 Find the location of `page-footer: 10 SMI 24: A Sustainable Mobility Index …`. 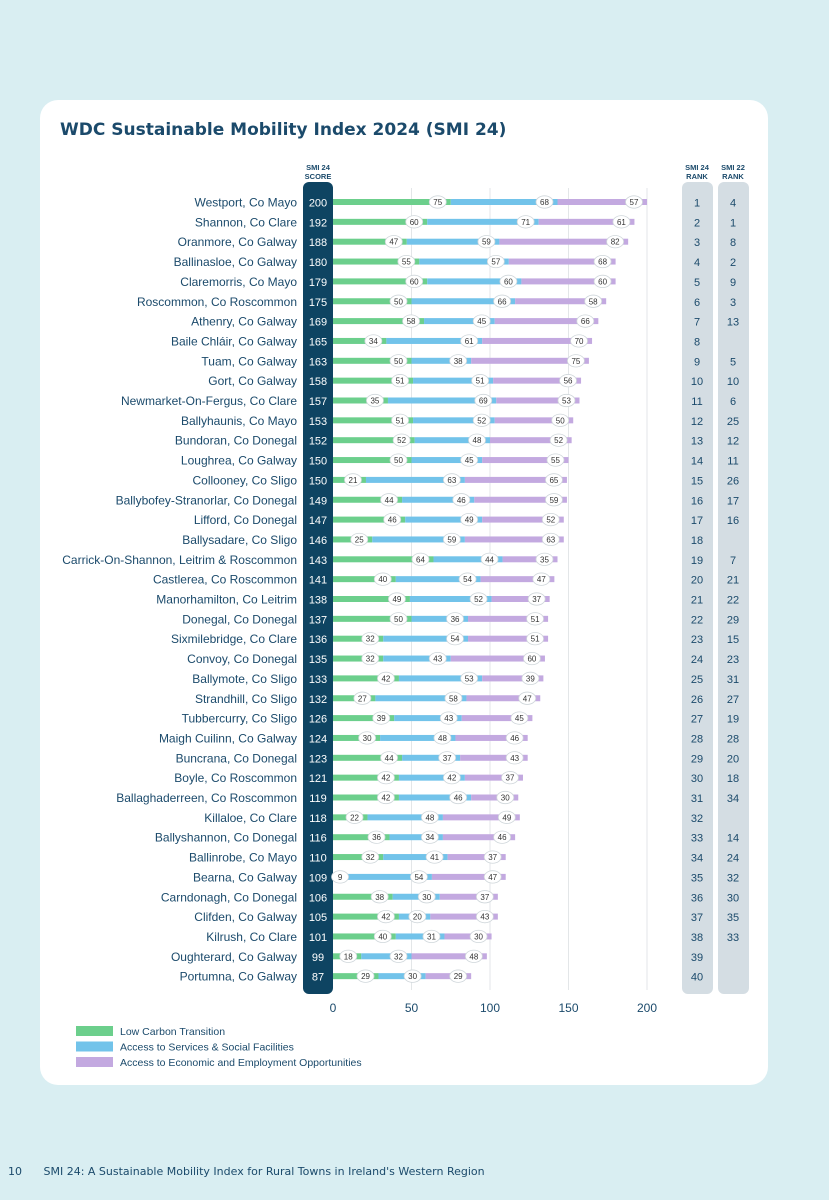

page-footer: 10 SMI 24: A Sustainable Mobility Index … is located at coordinates (246, 1171).